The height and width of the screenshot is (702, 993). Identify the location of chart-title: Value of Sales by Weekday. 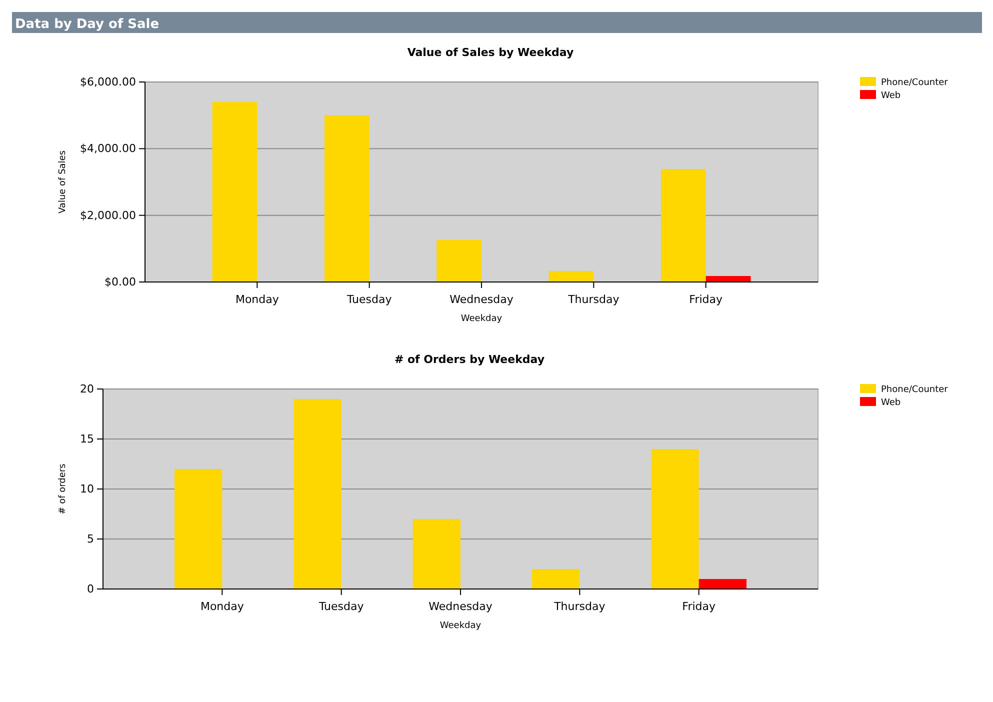
(490, 52).